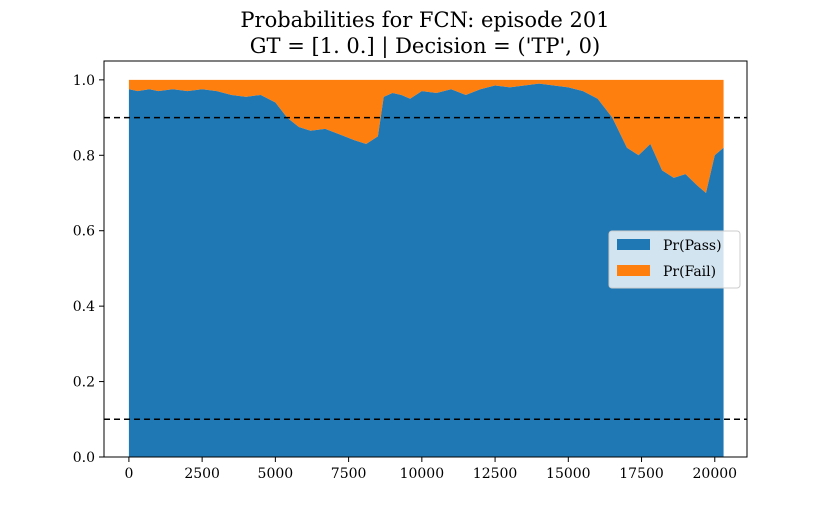 This screenshot has width=830, height=513. Describe the element at coordinates (84, 458) in the screenshot. I see `y-tick-label: 0.0` at that location.